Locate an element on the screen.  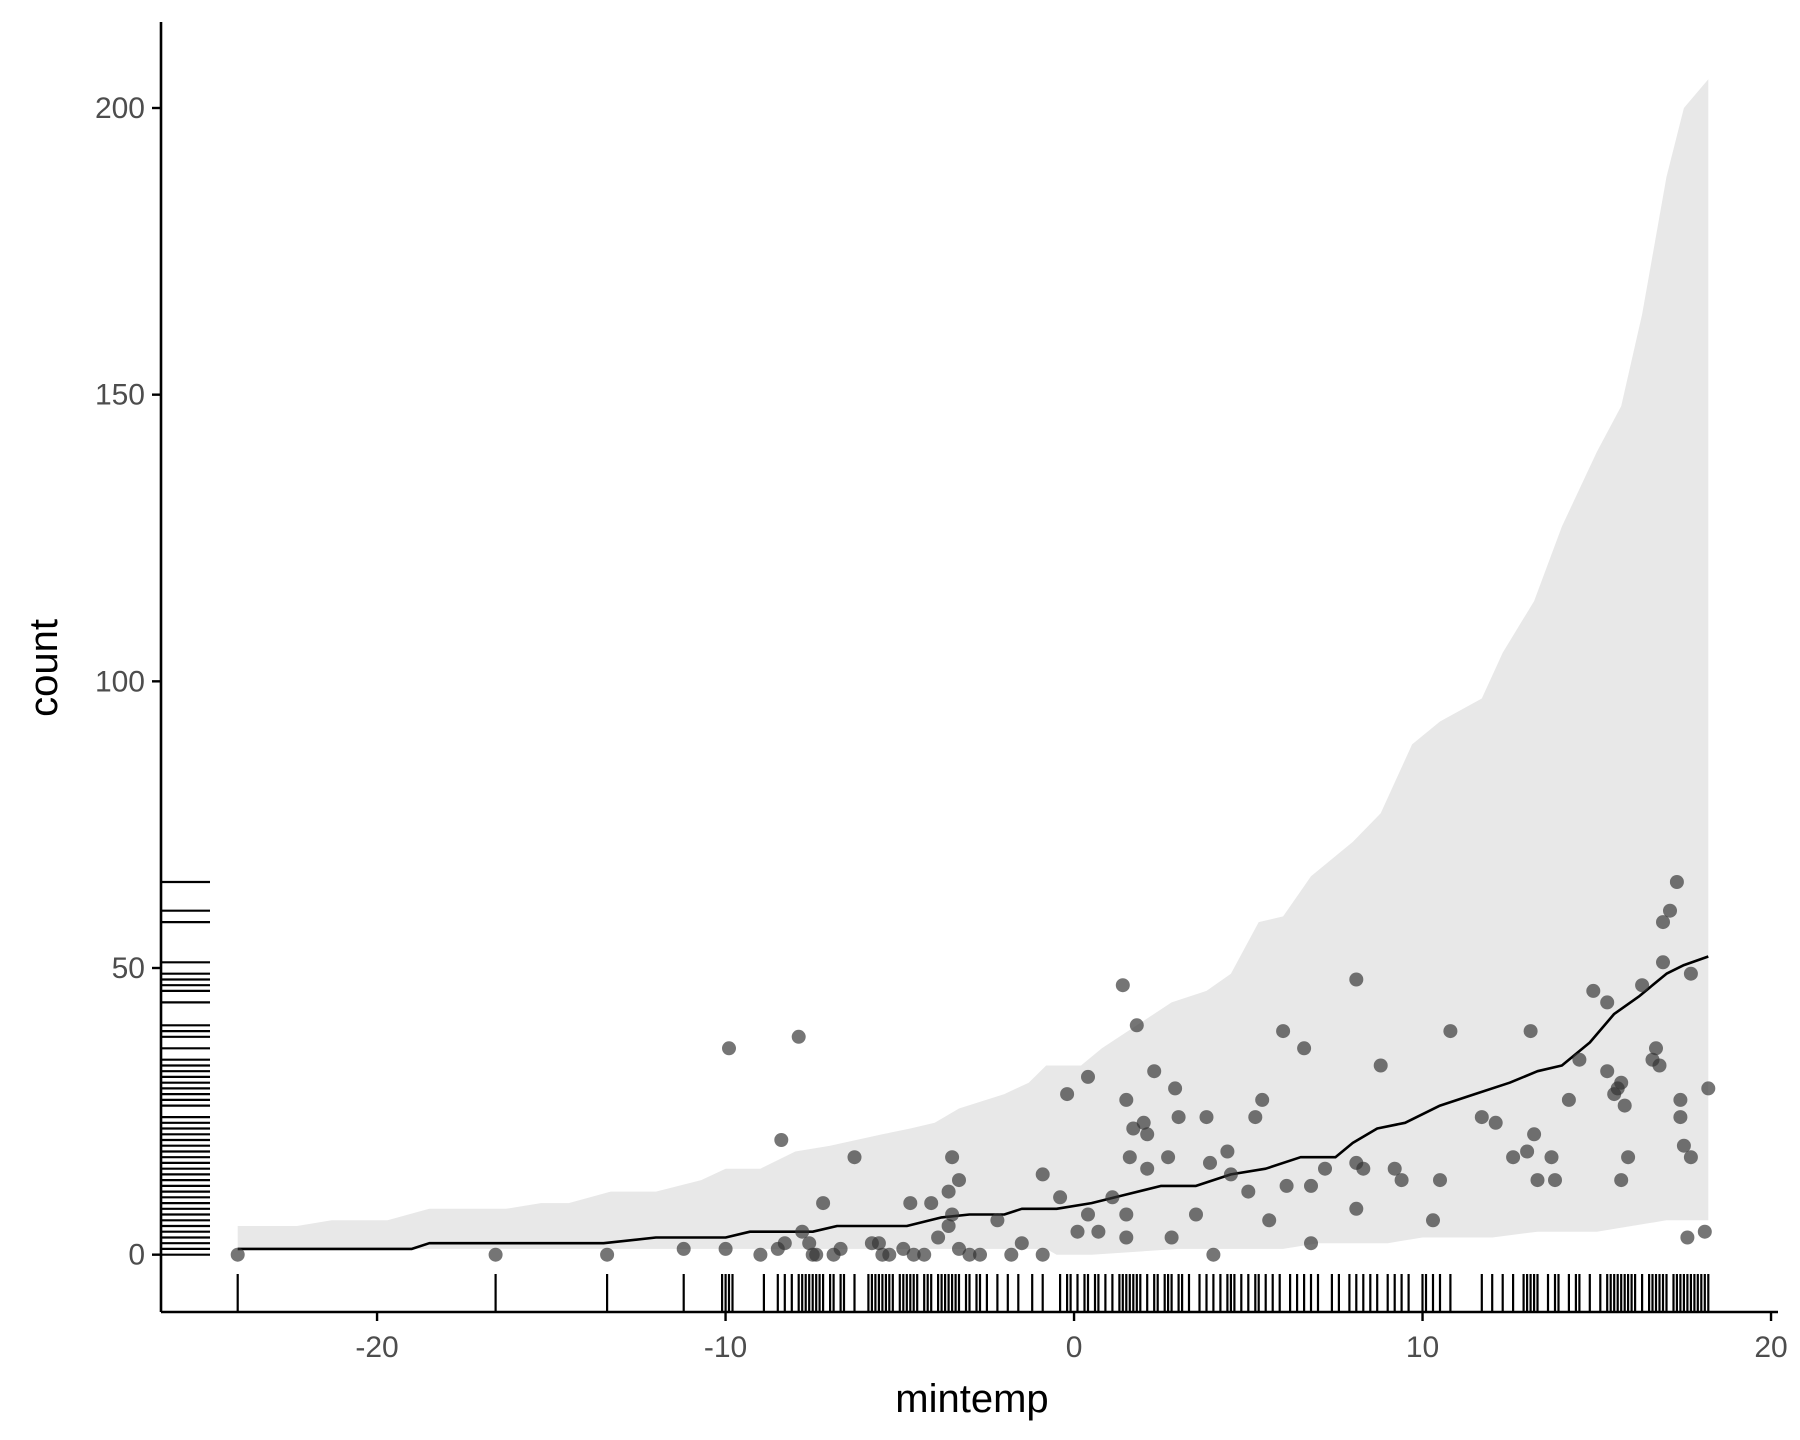
y-tick-label: 100 is located at coordinates (120, 681).